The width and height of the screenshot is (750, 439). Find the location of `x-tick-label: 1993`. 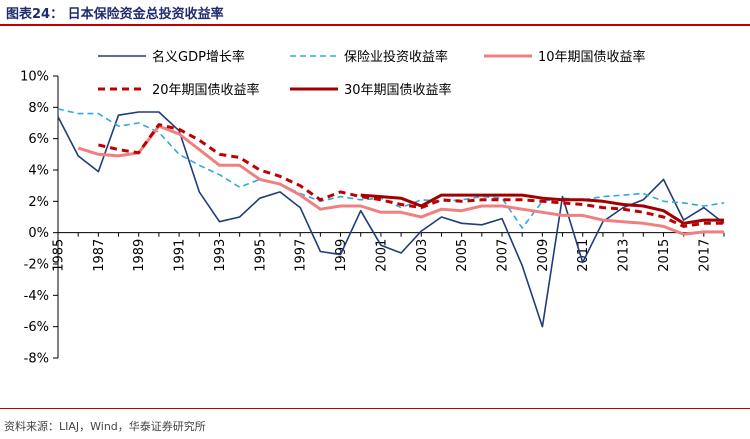

x-tick-label: 1993 is located at coordinates (220, 255).